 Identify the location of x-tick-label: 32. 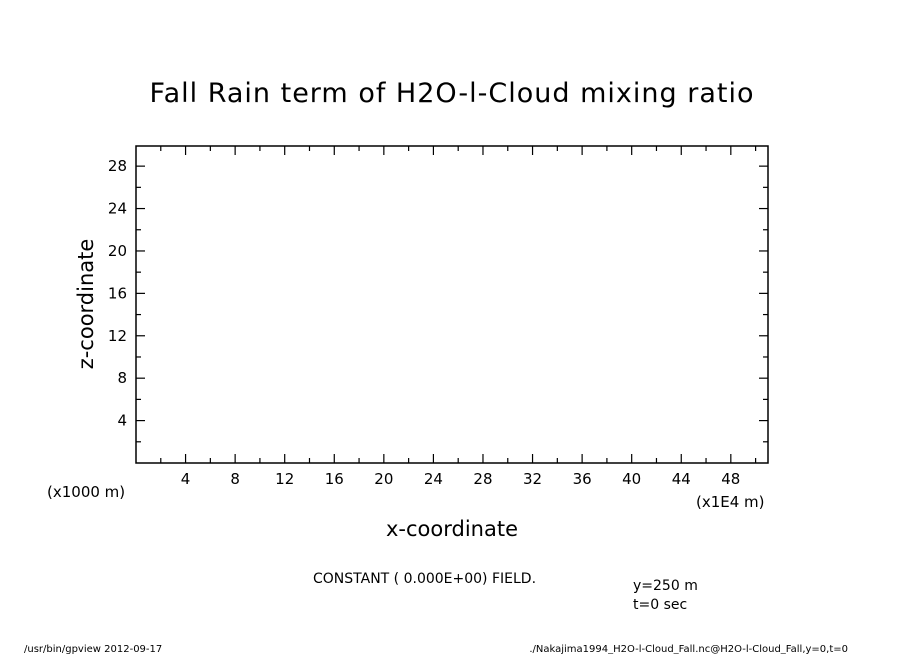
(532, 479).